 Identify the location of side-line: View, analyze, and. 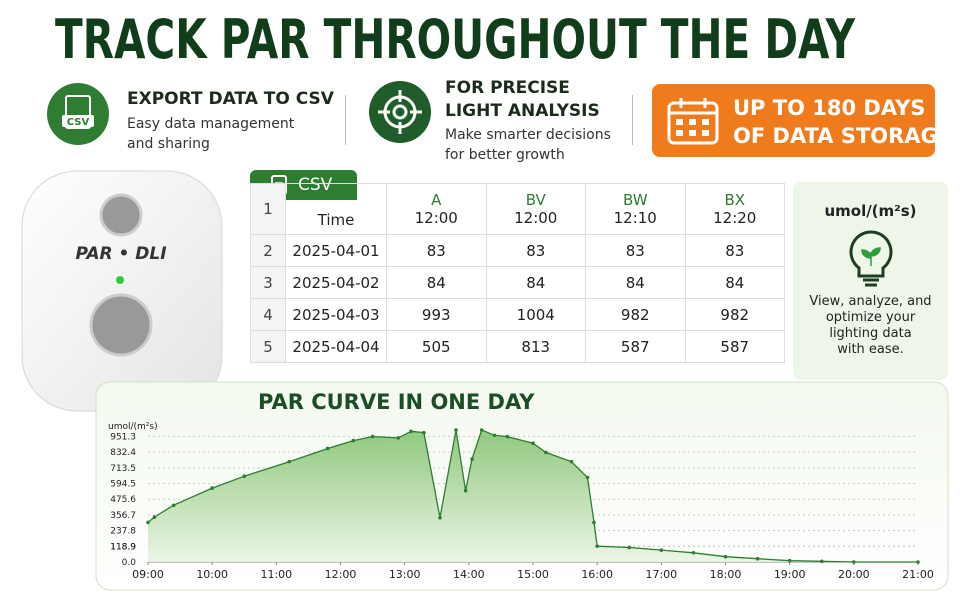
(870, 301).